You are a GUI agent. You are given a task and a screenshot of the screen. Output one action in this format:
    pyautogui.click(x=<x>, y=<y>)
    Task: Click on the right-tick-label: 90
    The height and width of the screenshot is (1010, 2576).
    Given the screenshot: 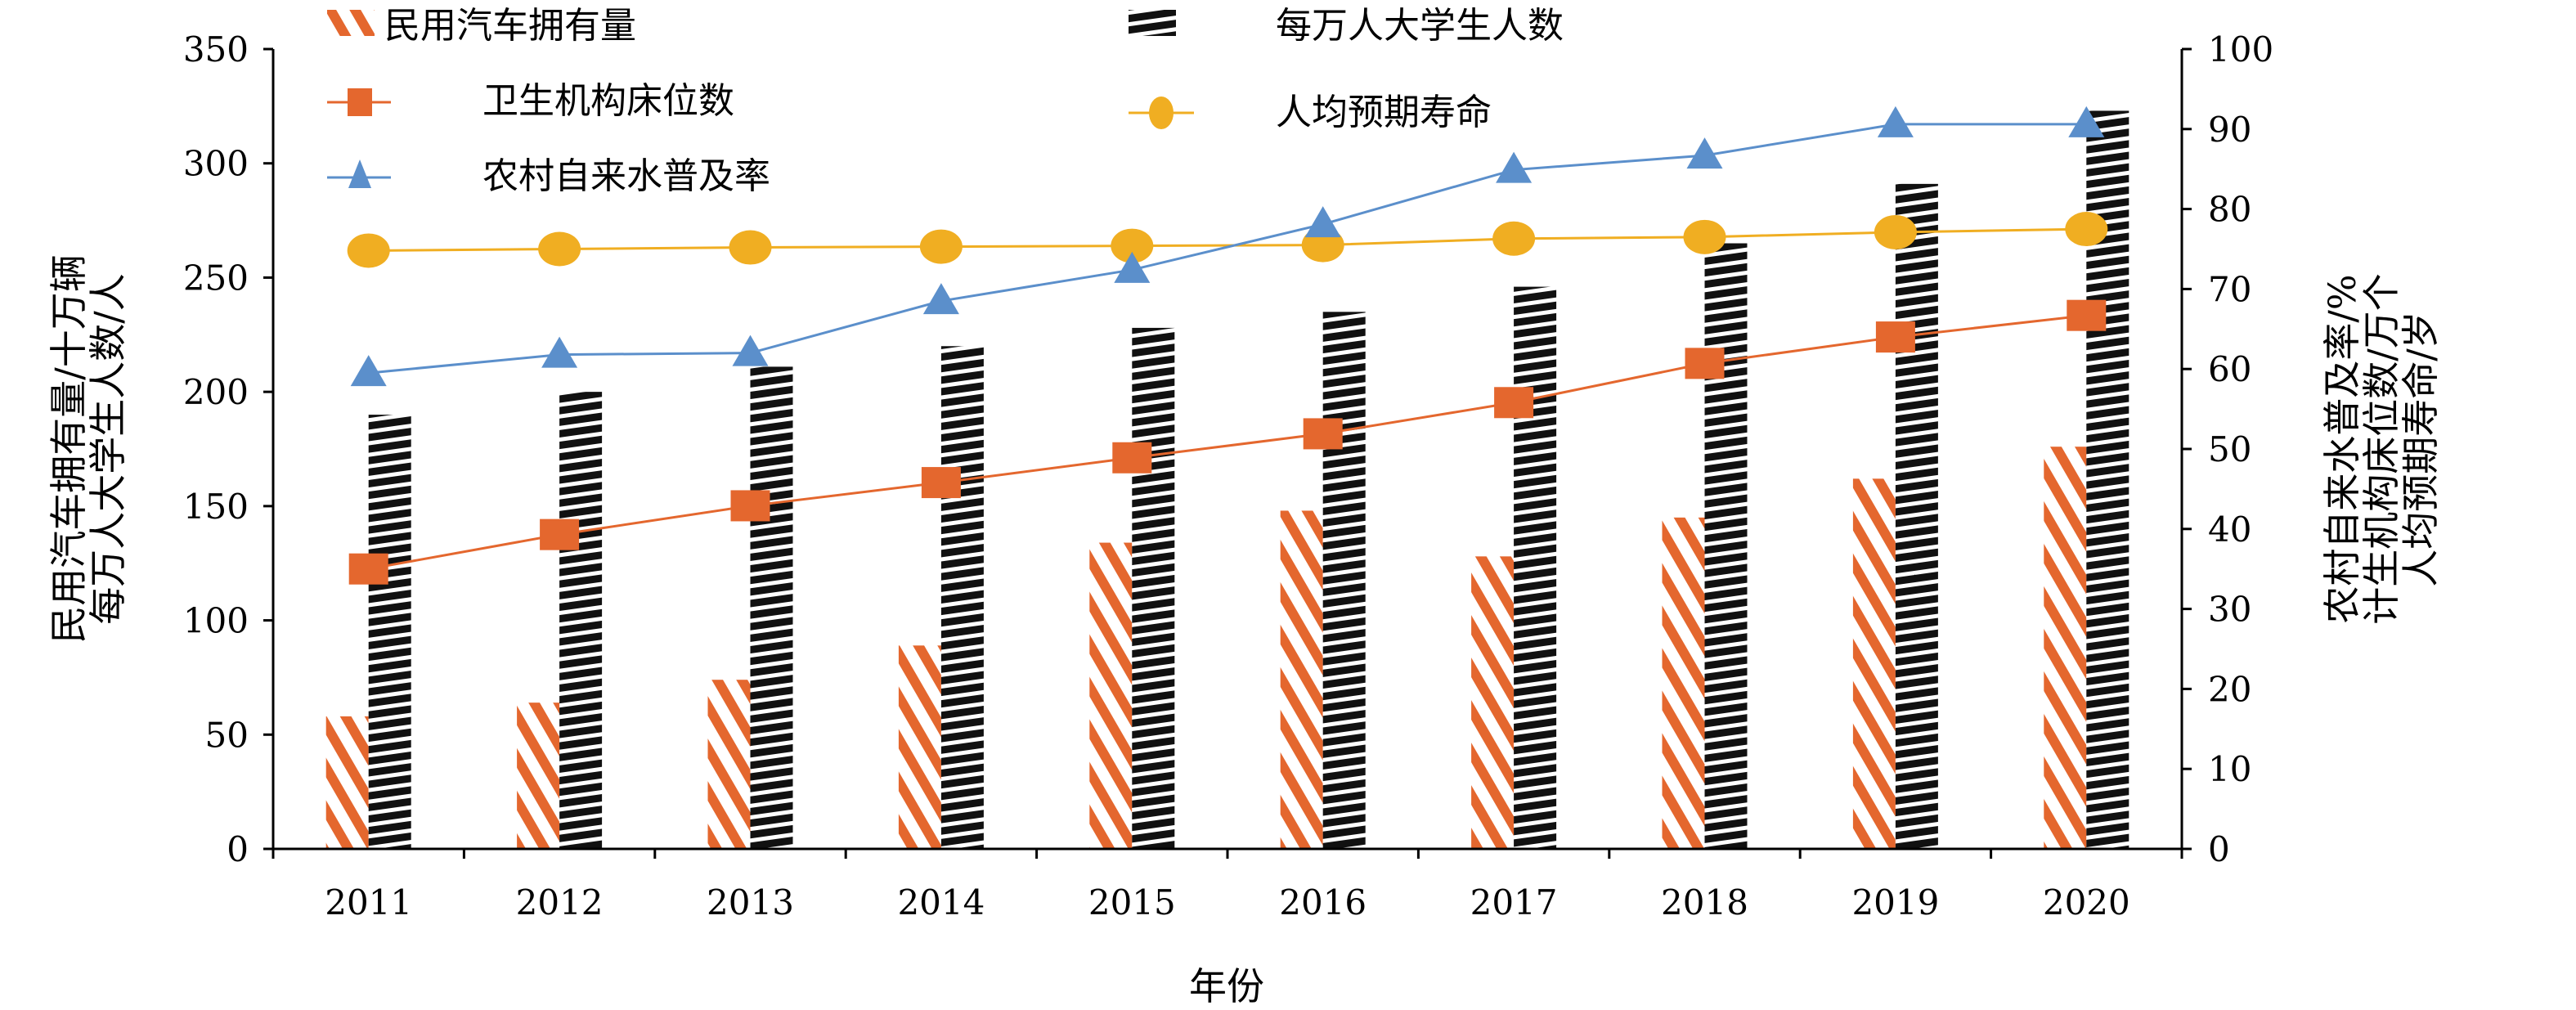 What is the action you would take?
    pyautogui.click(x=2229, y=130)
    